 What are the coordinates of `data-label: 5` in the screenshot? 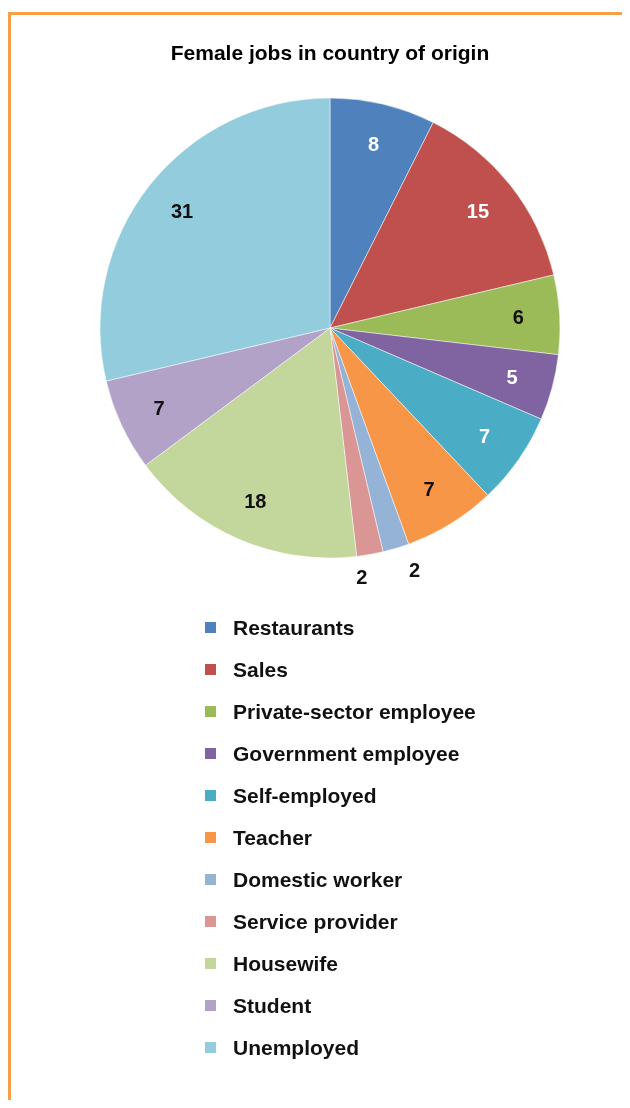 It's located at (512, 376).